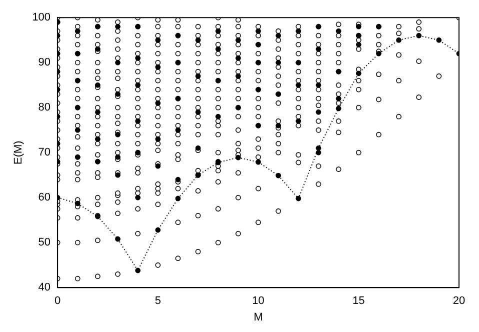  Describe the element at coordinates (459, 301) in the screenshot. I see `x-tick-label: 20` at that location.